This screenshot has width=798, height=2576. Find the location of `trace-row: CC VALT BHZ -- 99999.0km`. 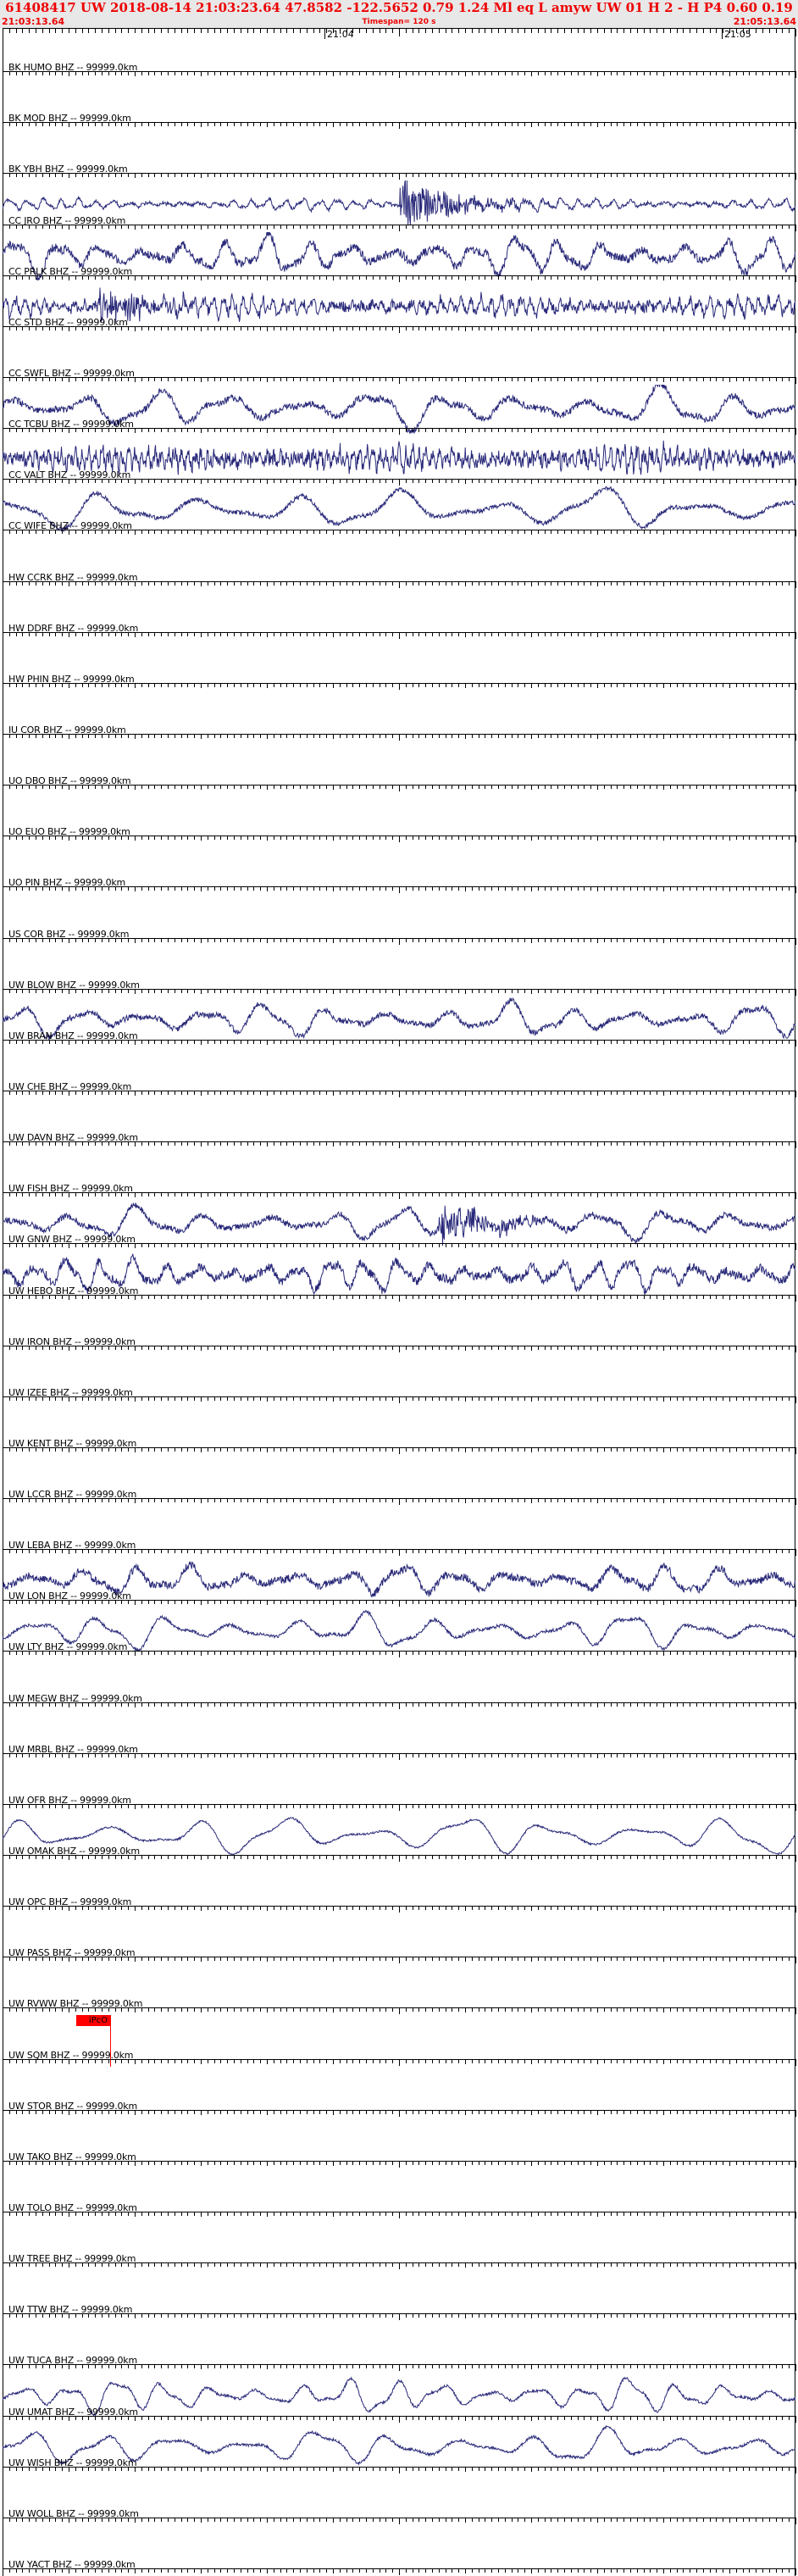

trace-row: CC VALT BHZ -- 99999.0km is located at coordinates (399, 461).